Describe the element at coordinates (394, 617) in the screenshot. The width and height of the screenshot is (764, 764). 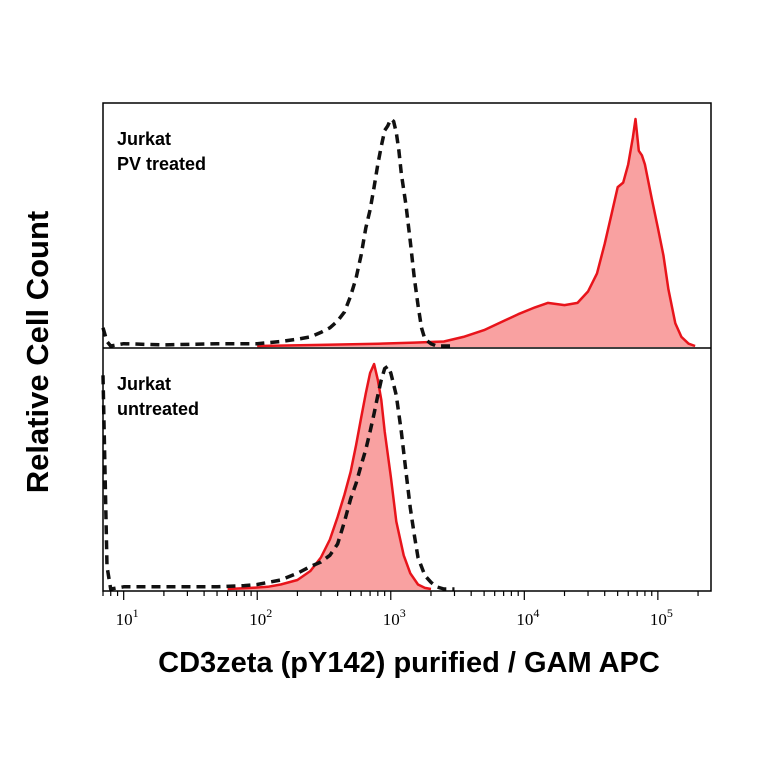
I see `x-tick-label-2: 10³` at that location.